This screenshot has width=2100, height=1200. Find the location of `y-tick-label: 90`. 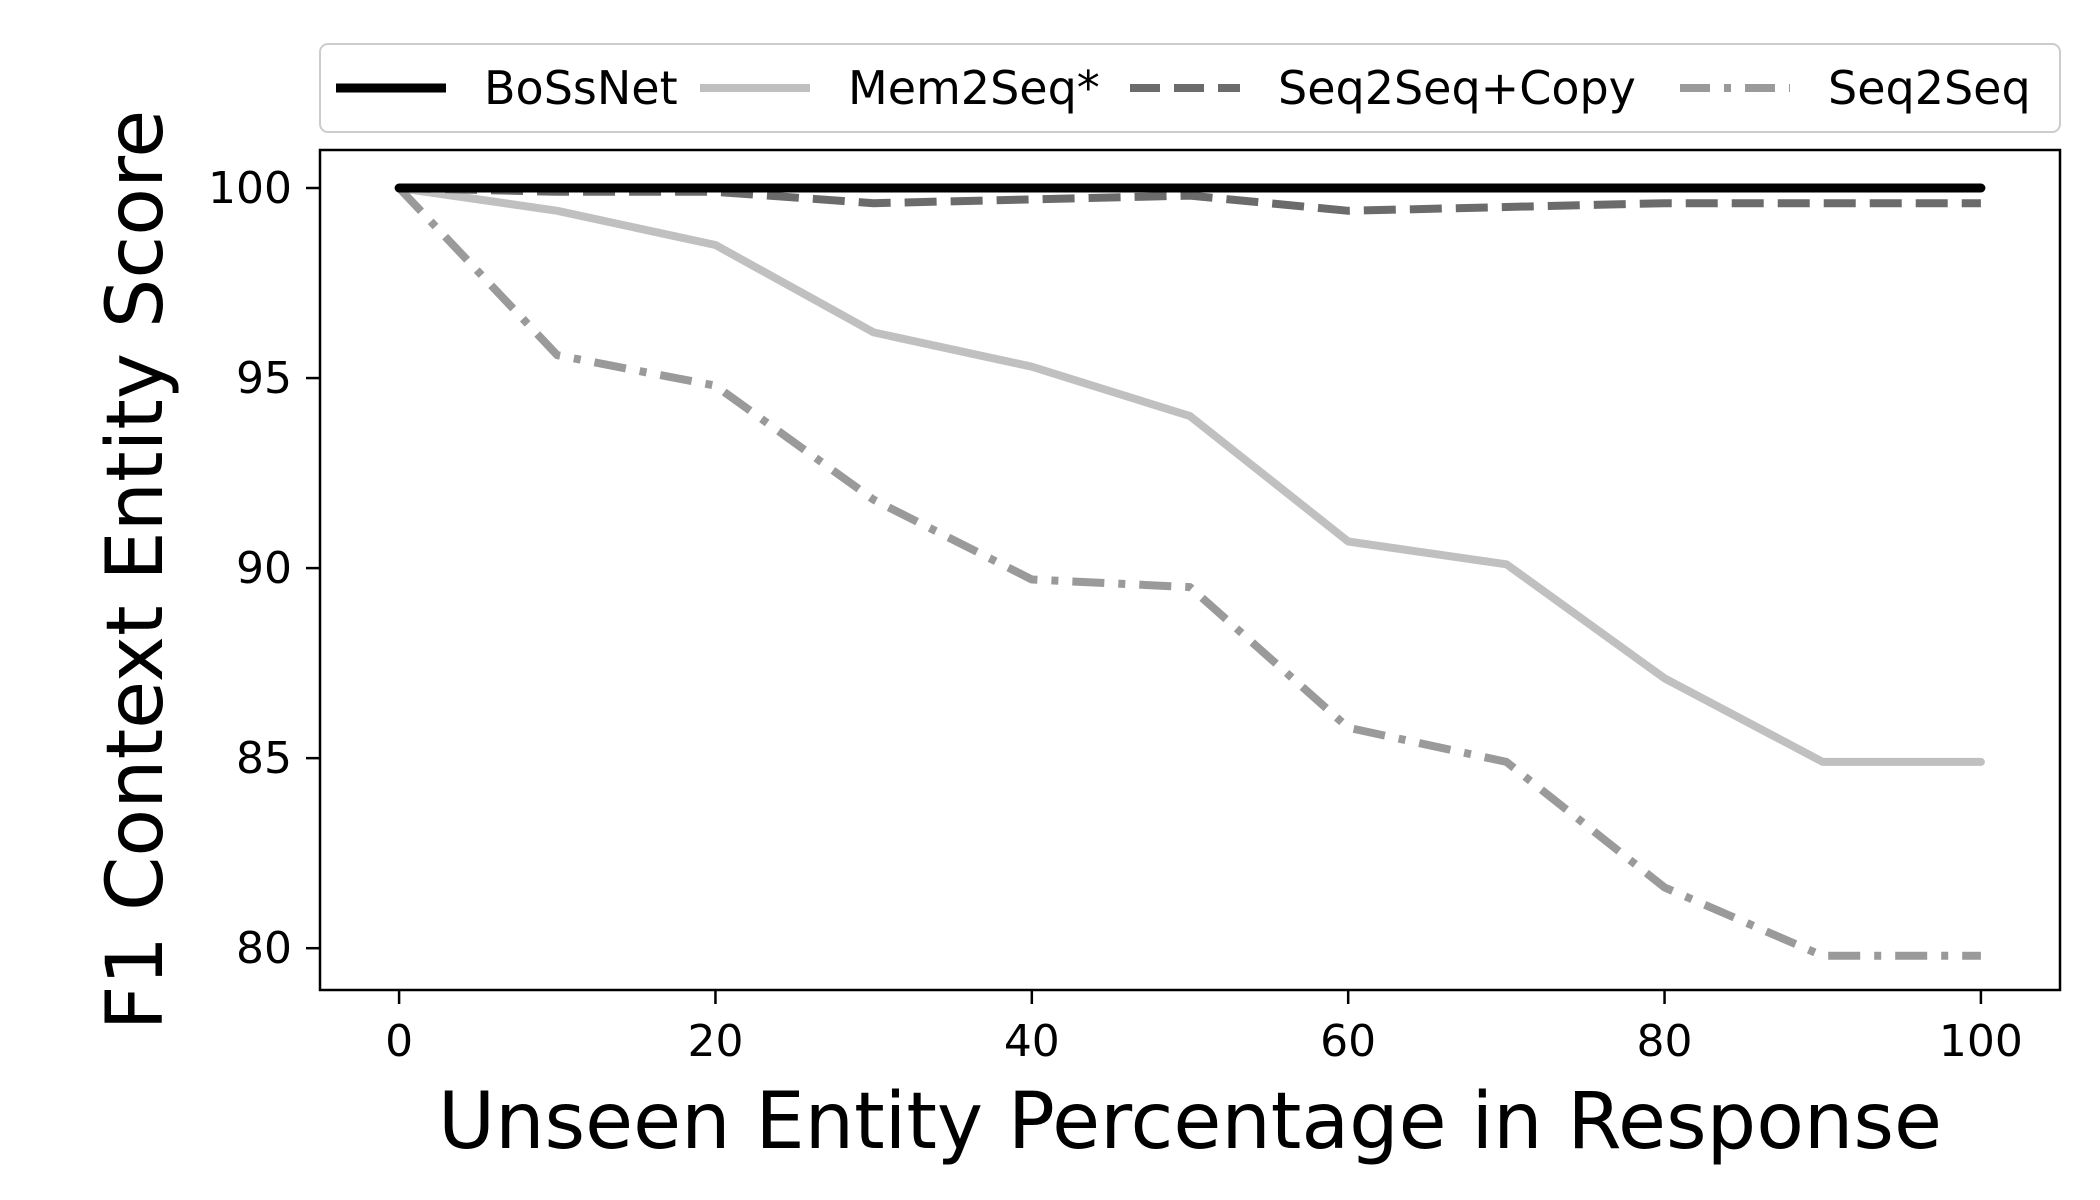

y-tick-label: 90 is located at coordinates (264, 568).